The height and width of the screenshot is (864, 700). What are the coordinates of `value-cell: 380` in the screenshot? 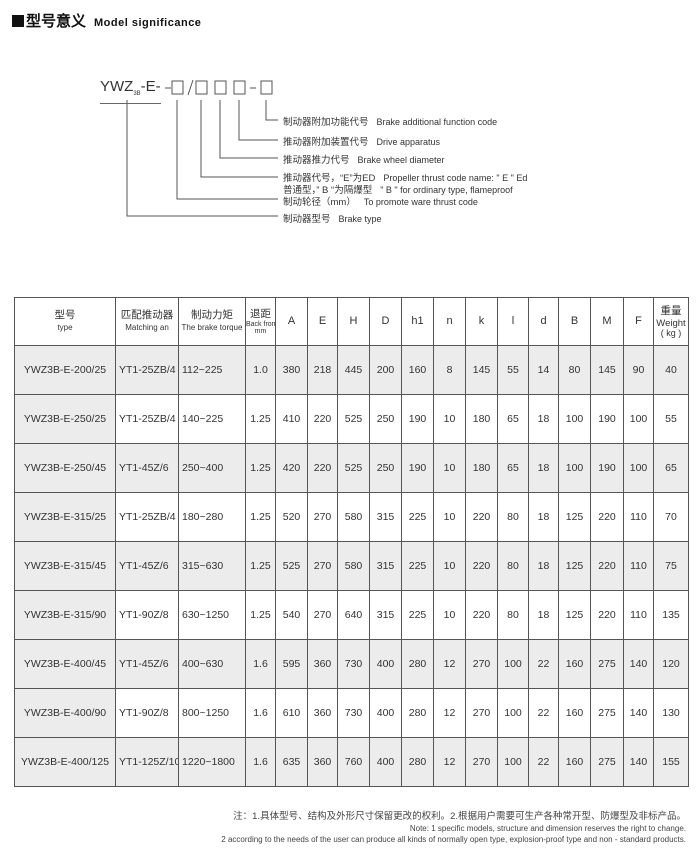 It's located at (291, 370).